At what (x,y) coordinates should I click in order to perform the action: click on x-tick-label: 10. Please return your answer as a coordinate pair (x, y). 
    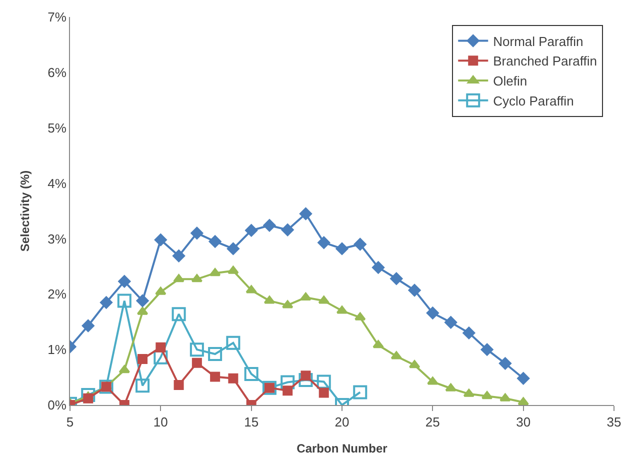
    Looking at the image, I should click on (160, 422).